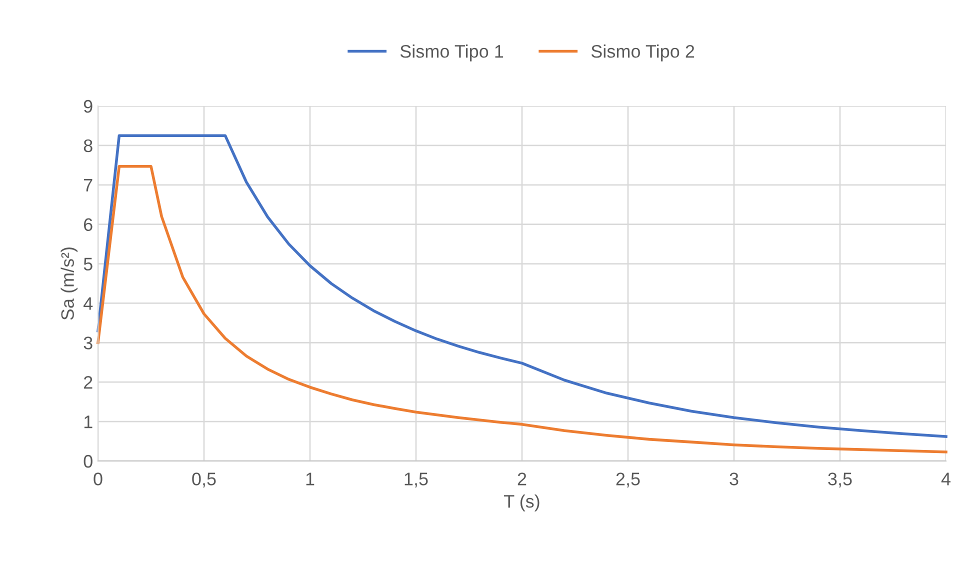 This screenshot has height=563, width=966. Describe the element at coordinates (416, 480) in the screenshot. I see `x-tick-label: 1,5` at that location.